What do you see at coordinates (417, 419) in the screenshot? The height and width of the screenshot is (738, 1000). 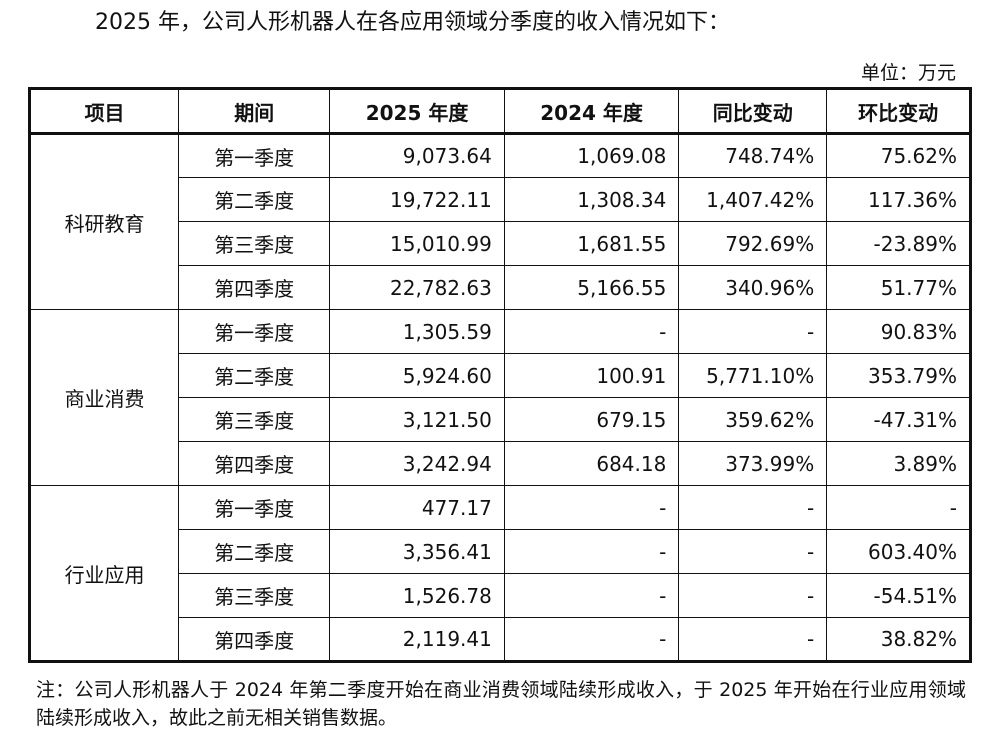 I see `value-cell: 3,121.50` at bounding box center [417, 419].